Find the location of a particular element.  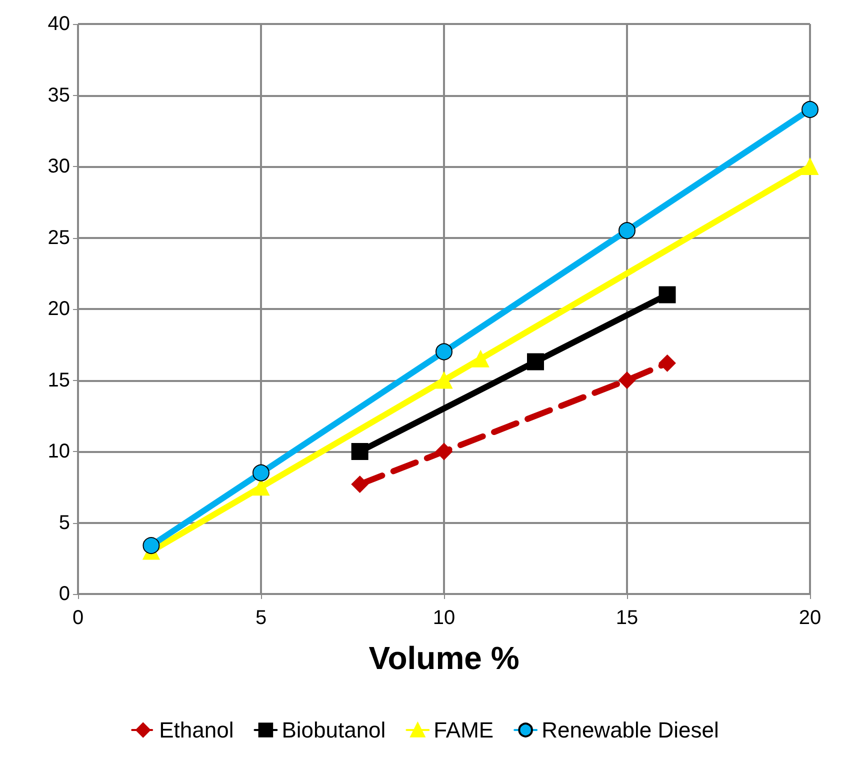

x-tick-label: 0 is located at coordinates (78, 618).